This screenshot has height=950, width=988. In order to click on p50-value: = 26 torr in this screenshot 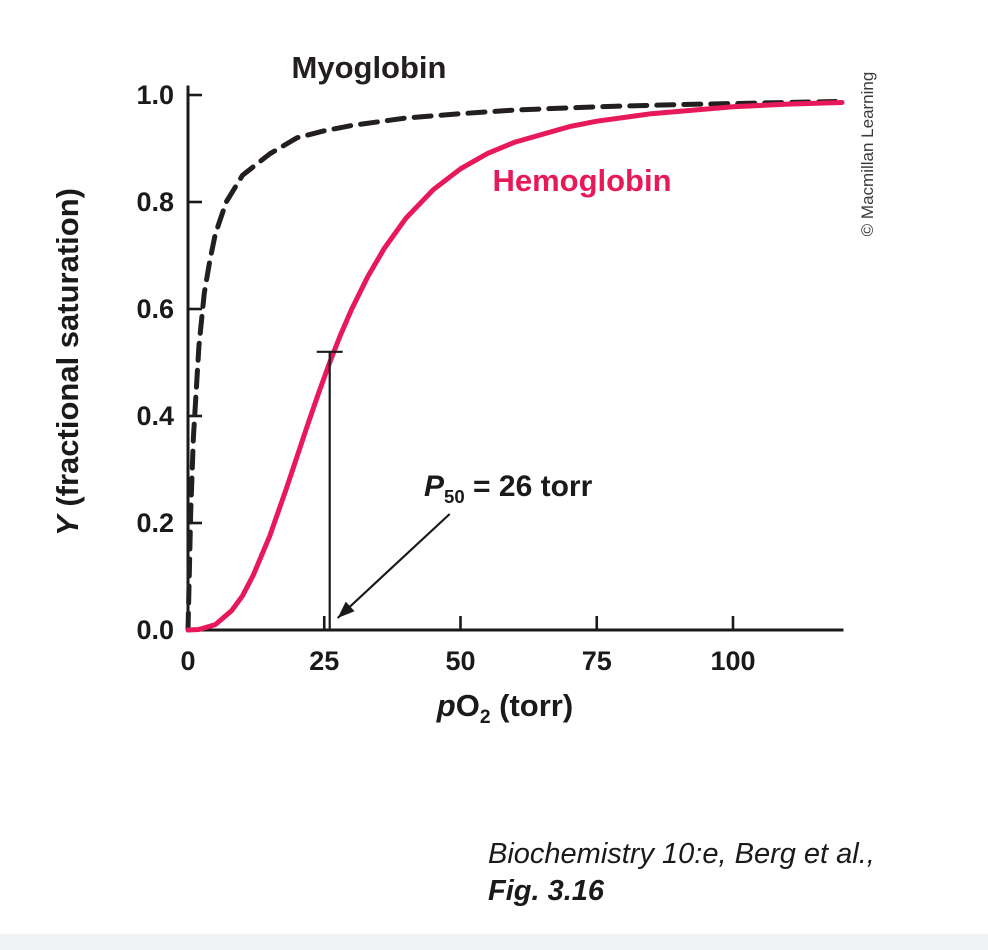, I will do `click(528, 486)`.